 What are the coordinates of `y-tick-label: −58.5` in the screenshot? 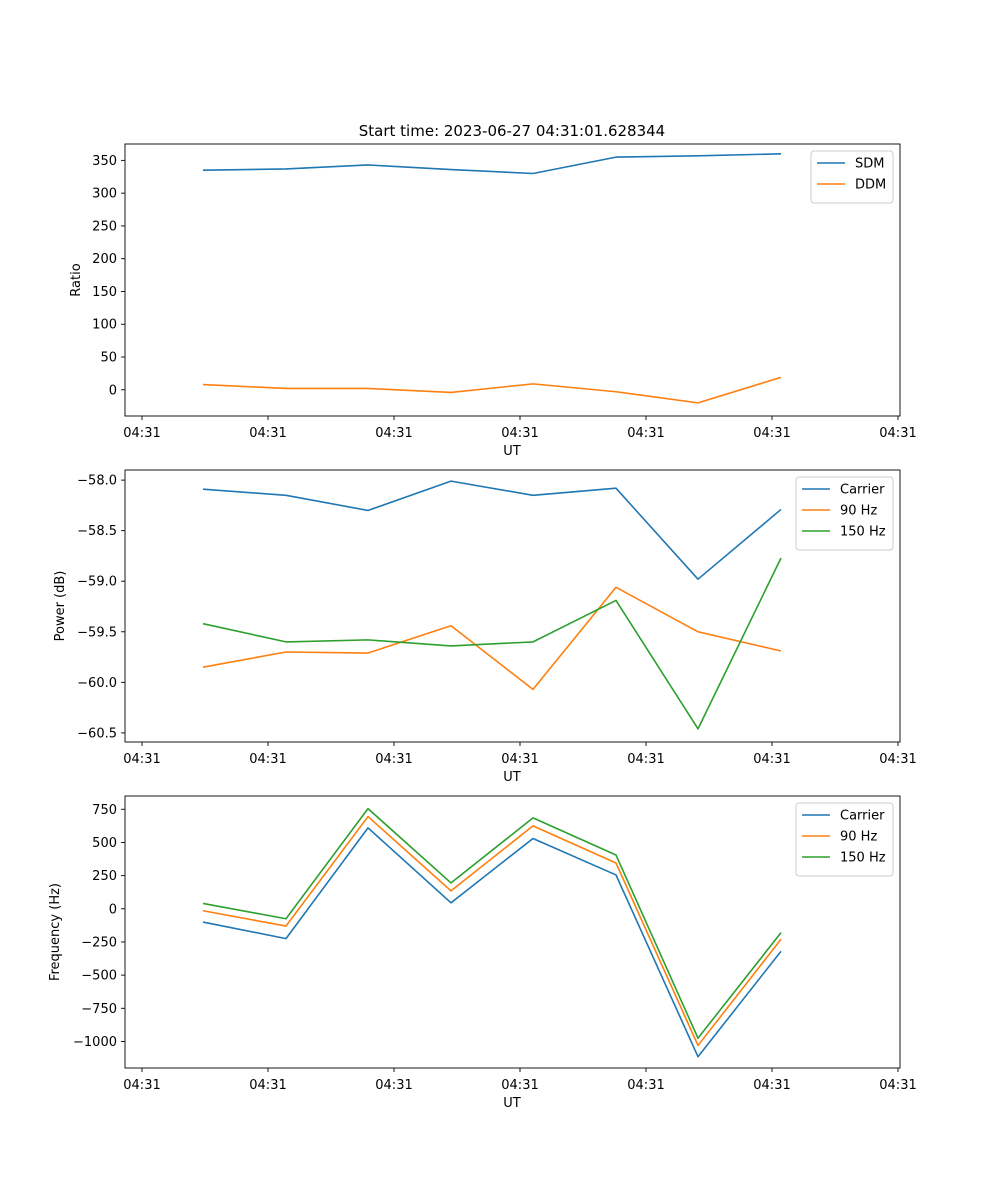 It's located at (97, 531).